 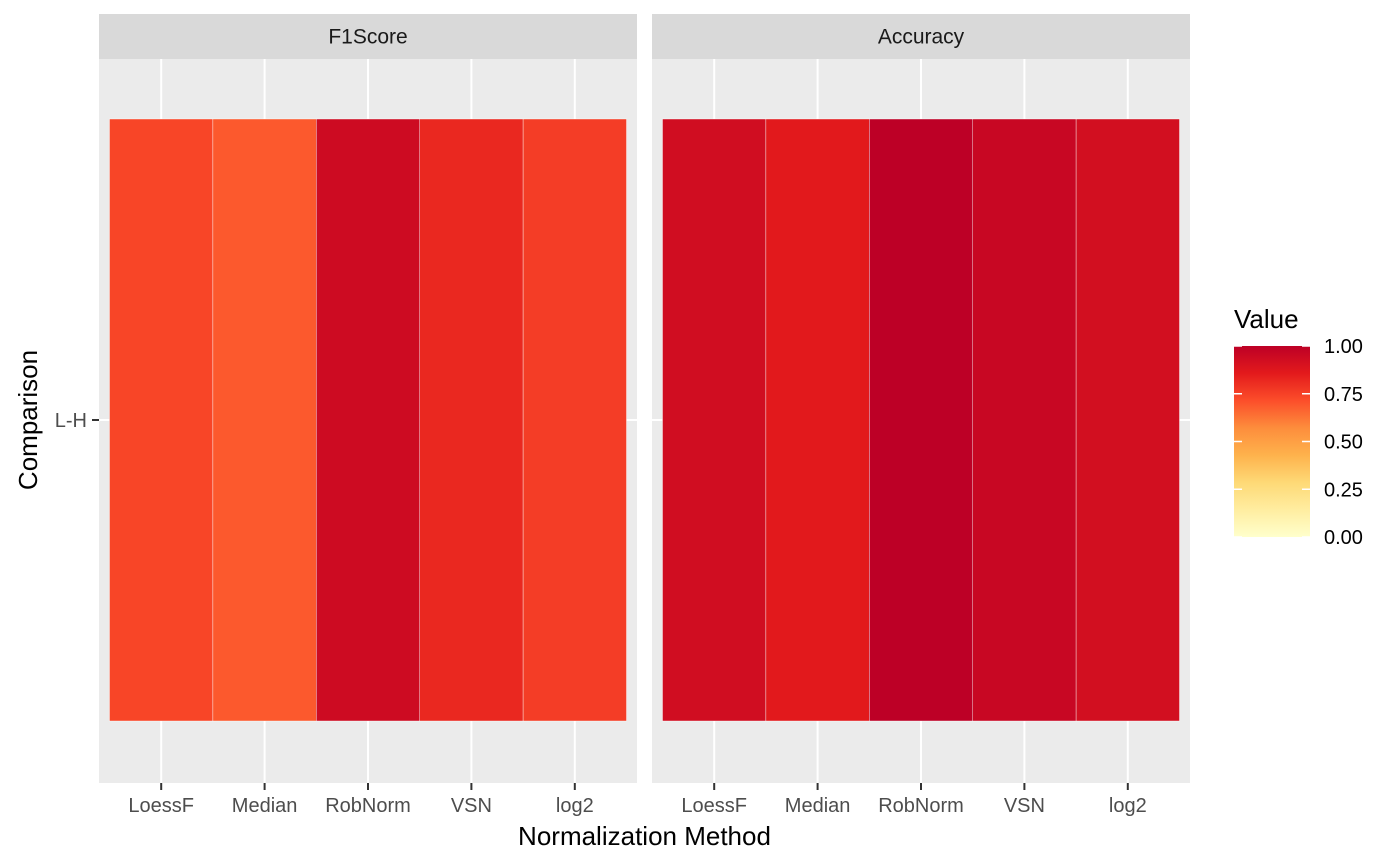 What do you see at coordinates (644, 836) in the screenshot?
I see `x-axis-title: Normalization Method` at bounding box center [644, 836].